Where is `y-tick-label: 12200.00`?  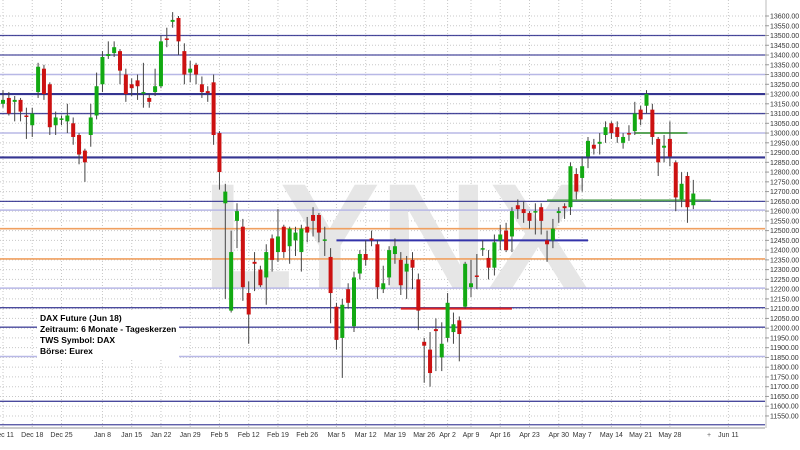
y-tick-label: 12200.00 is located at coordinates (784, 290).